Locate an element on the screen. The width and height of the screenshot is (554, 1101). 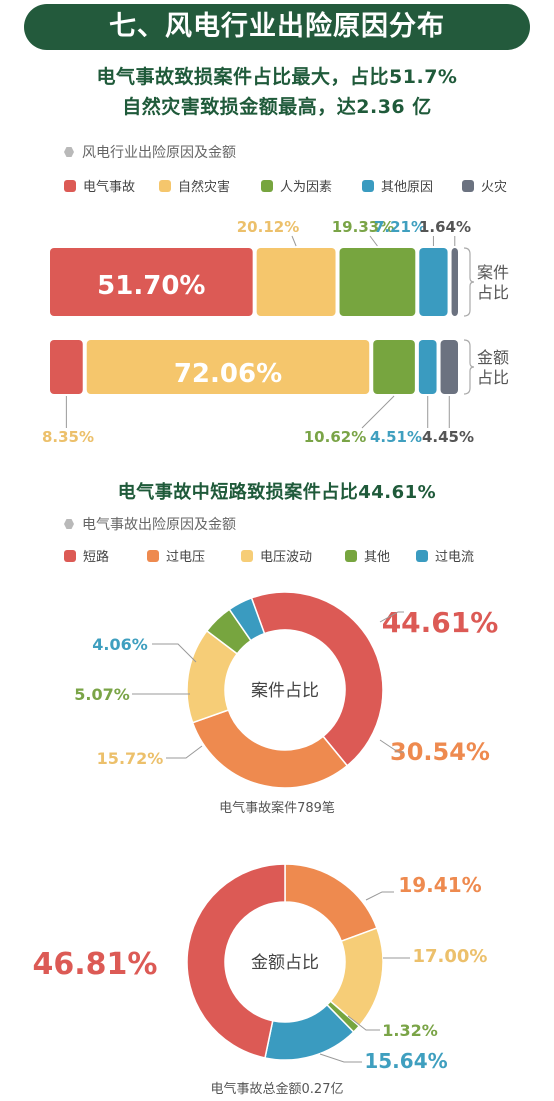
donut-value-label: 5.07% is located at coordinates (102, 694).